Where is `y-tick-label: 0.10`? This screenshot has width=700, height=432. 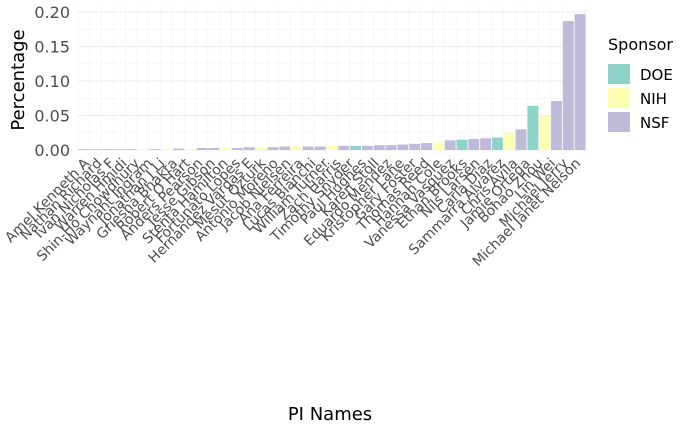 y-tick-label: 0.10 is located at coordinates (52, 81).